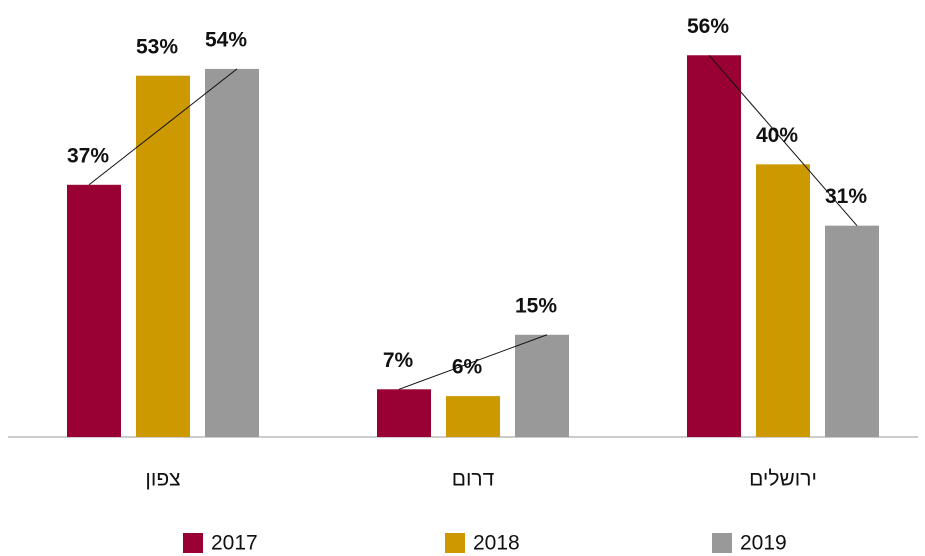 Image resolution: width=925 pixels, height=556 pixels. What do you see at coordinates (467, 367) in the screenshot?
I see `value-label: 6%` at bounding box center [467, 367].